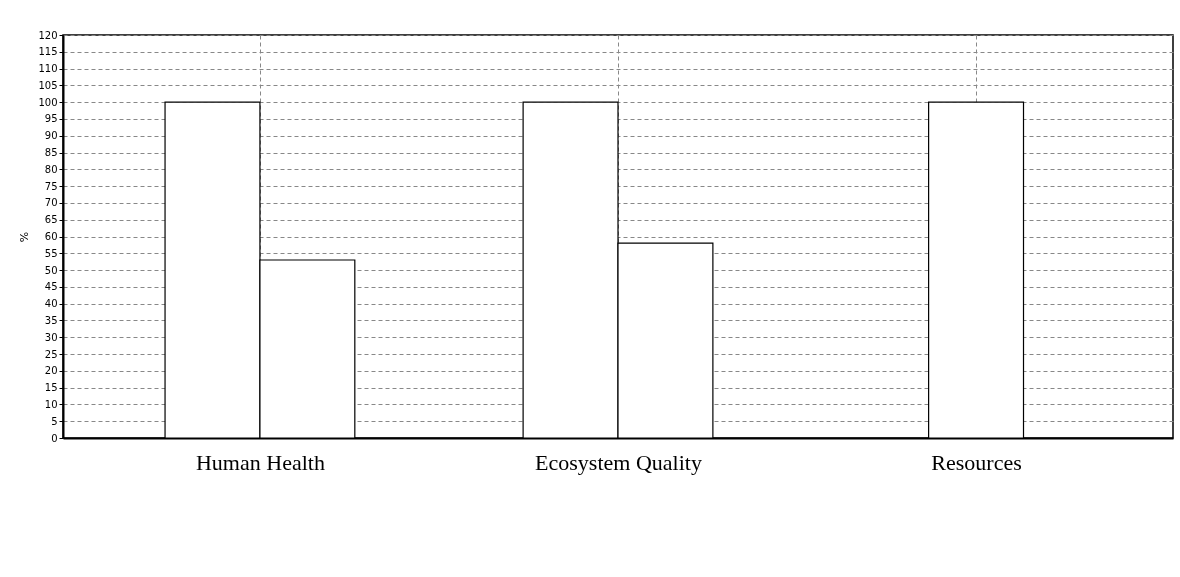  What do you see at coordinates (618, 462) in the screenshot?
I see `x-tick-label: Ecosystem Quality` at bounding box center [618, 462].